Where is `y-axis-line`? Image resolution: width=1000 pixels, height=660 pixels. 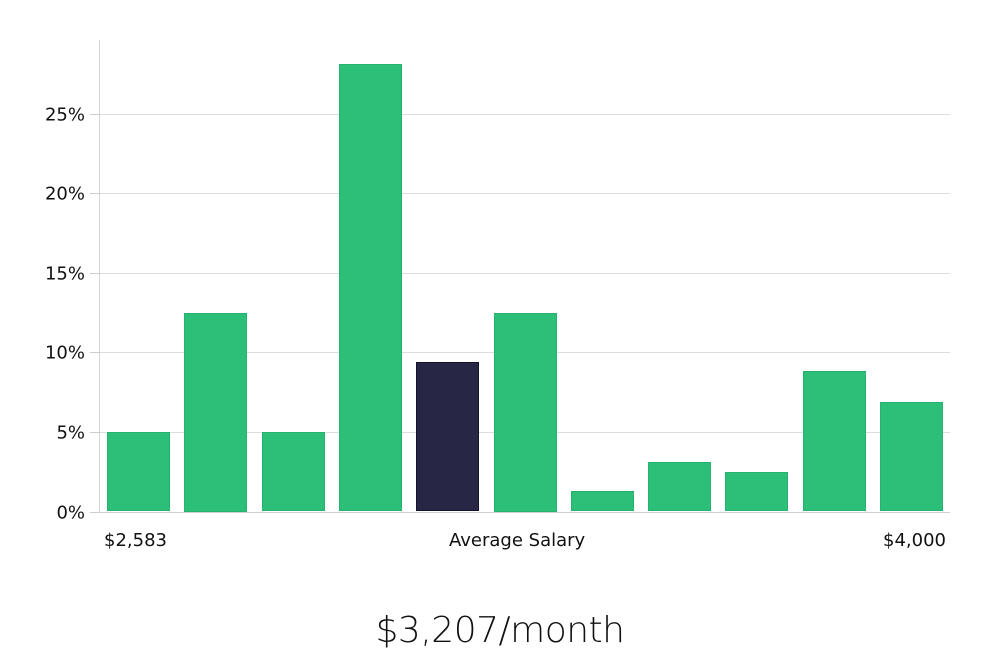 y-axis-line is located at coordinates (99, 276).